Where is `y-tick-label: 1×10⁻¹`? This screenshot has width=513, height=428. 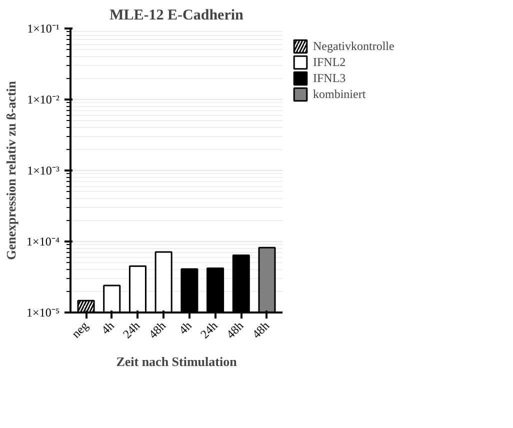 y-tick-label: 1×10⁻¹ is located at coordinates (43, 29).